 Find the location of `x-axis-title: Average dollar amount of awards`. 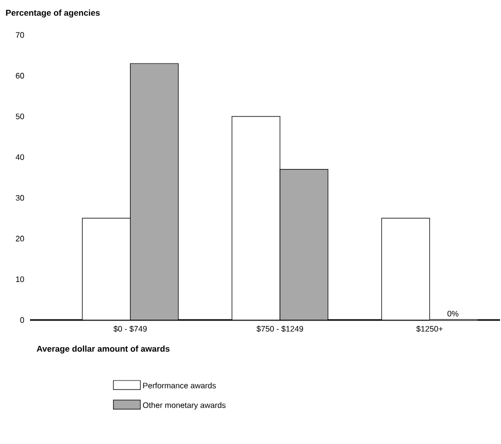

x-axis-title: Average dollar amount of awards is located at coordinates (103, 350).